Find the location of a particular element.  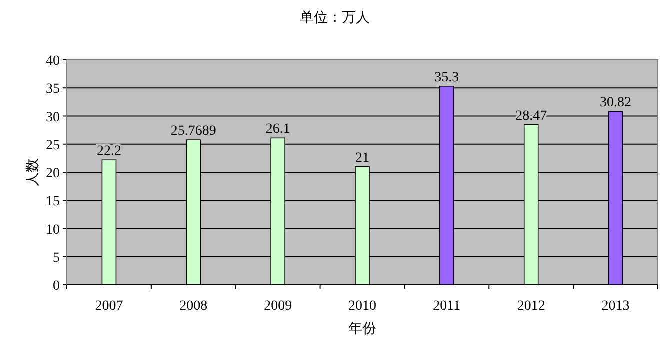

y-tick-label: 15 is located at coordinates (53, 202).